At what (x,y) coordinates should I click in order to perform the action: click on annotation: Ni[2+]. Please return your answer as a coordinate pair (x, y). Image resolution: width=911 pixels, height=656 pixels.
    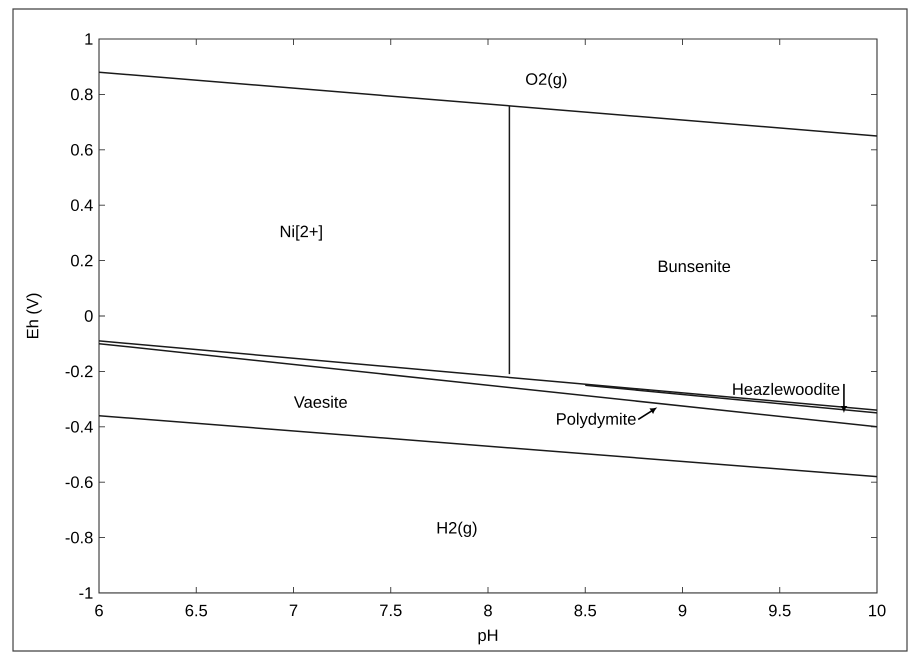
    Looking at the image, I should click on (301, 233).